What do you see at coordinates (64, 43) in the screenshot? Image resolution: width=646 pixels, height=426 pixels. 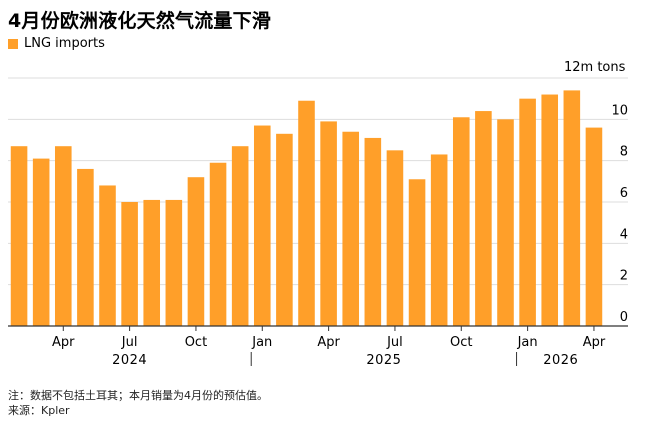 I see `legend-label: LNG imports` at bounding box center [64, 43].